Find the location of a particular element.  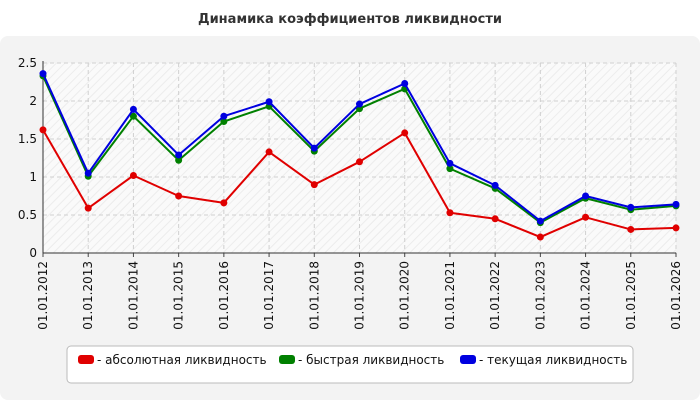

y-tick-label: 0.5 is located at coordinates (27, 215).